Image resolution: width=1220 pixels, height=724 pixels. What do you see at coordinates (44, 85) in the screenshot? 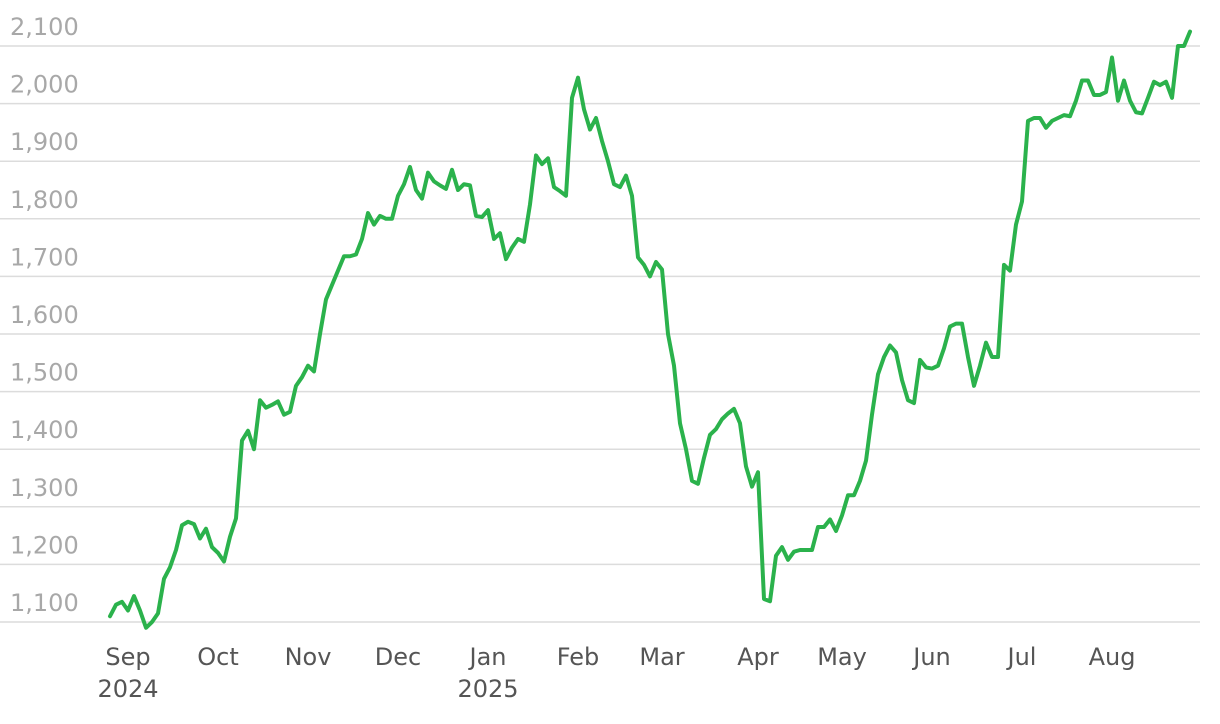
I see `y-tick-label: 2,000` at bounding box center [44, 85].